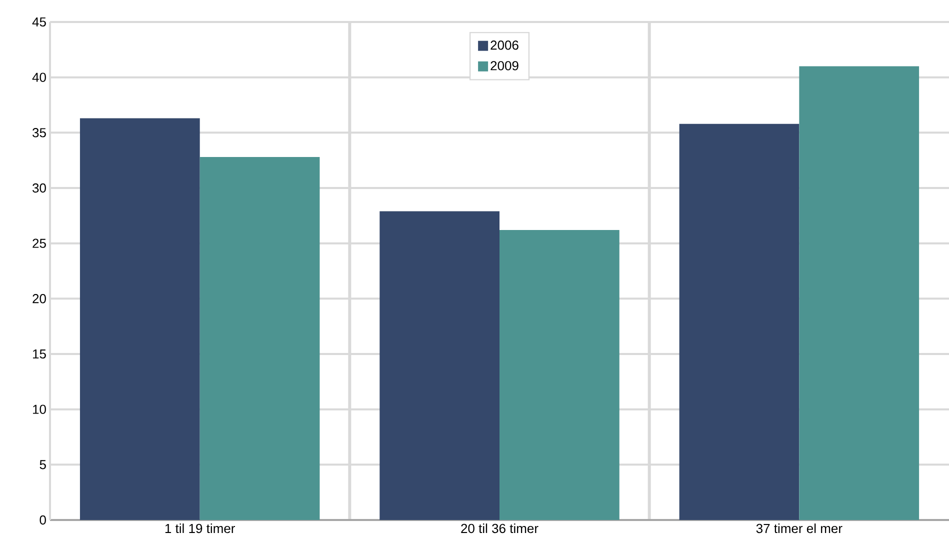  What do you see at coordinates (39, 409) in the screenshot?
I see `y-tick-label: 10` at bounding box center [39, 409].